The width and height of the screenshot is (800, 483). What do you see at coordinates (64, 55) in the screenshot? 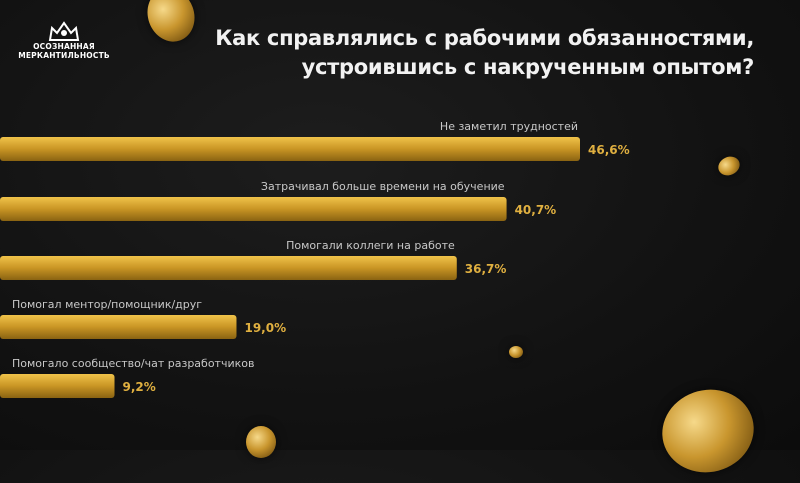
I see `logo-text-line2: МЕРКАНТИЛЬНОСТЬ` at bounding box center [64, 55].